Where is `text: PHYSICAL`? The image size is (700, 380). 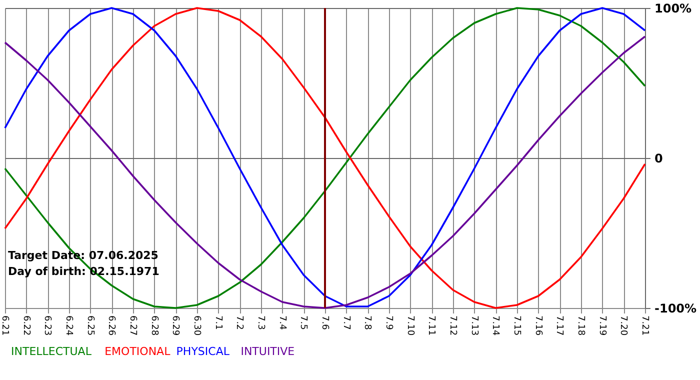
text: PHYSICAL is located at coordinates (203, 351).